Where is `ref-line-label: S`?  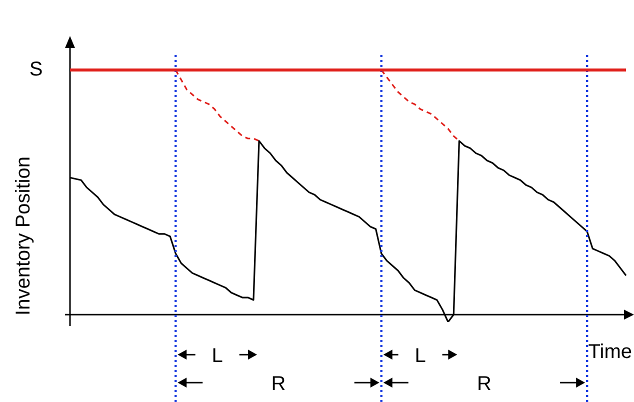
ref-line-label: S is located at coordinates (36, 69).